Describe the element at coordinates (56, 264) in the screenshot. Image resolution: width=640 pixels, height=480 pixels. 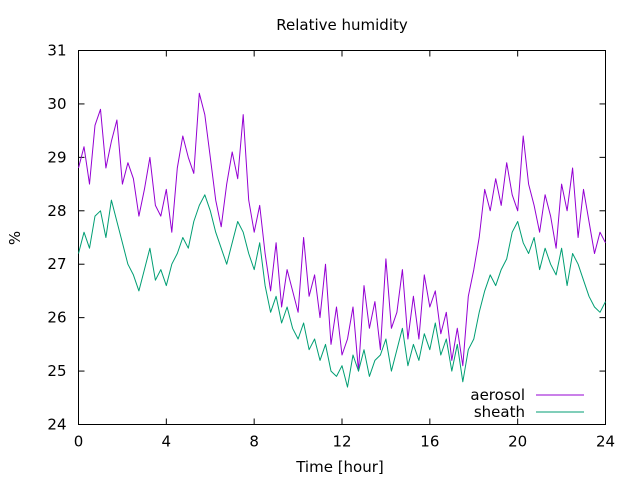
I see `y-tick-label: 27` at that location.